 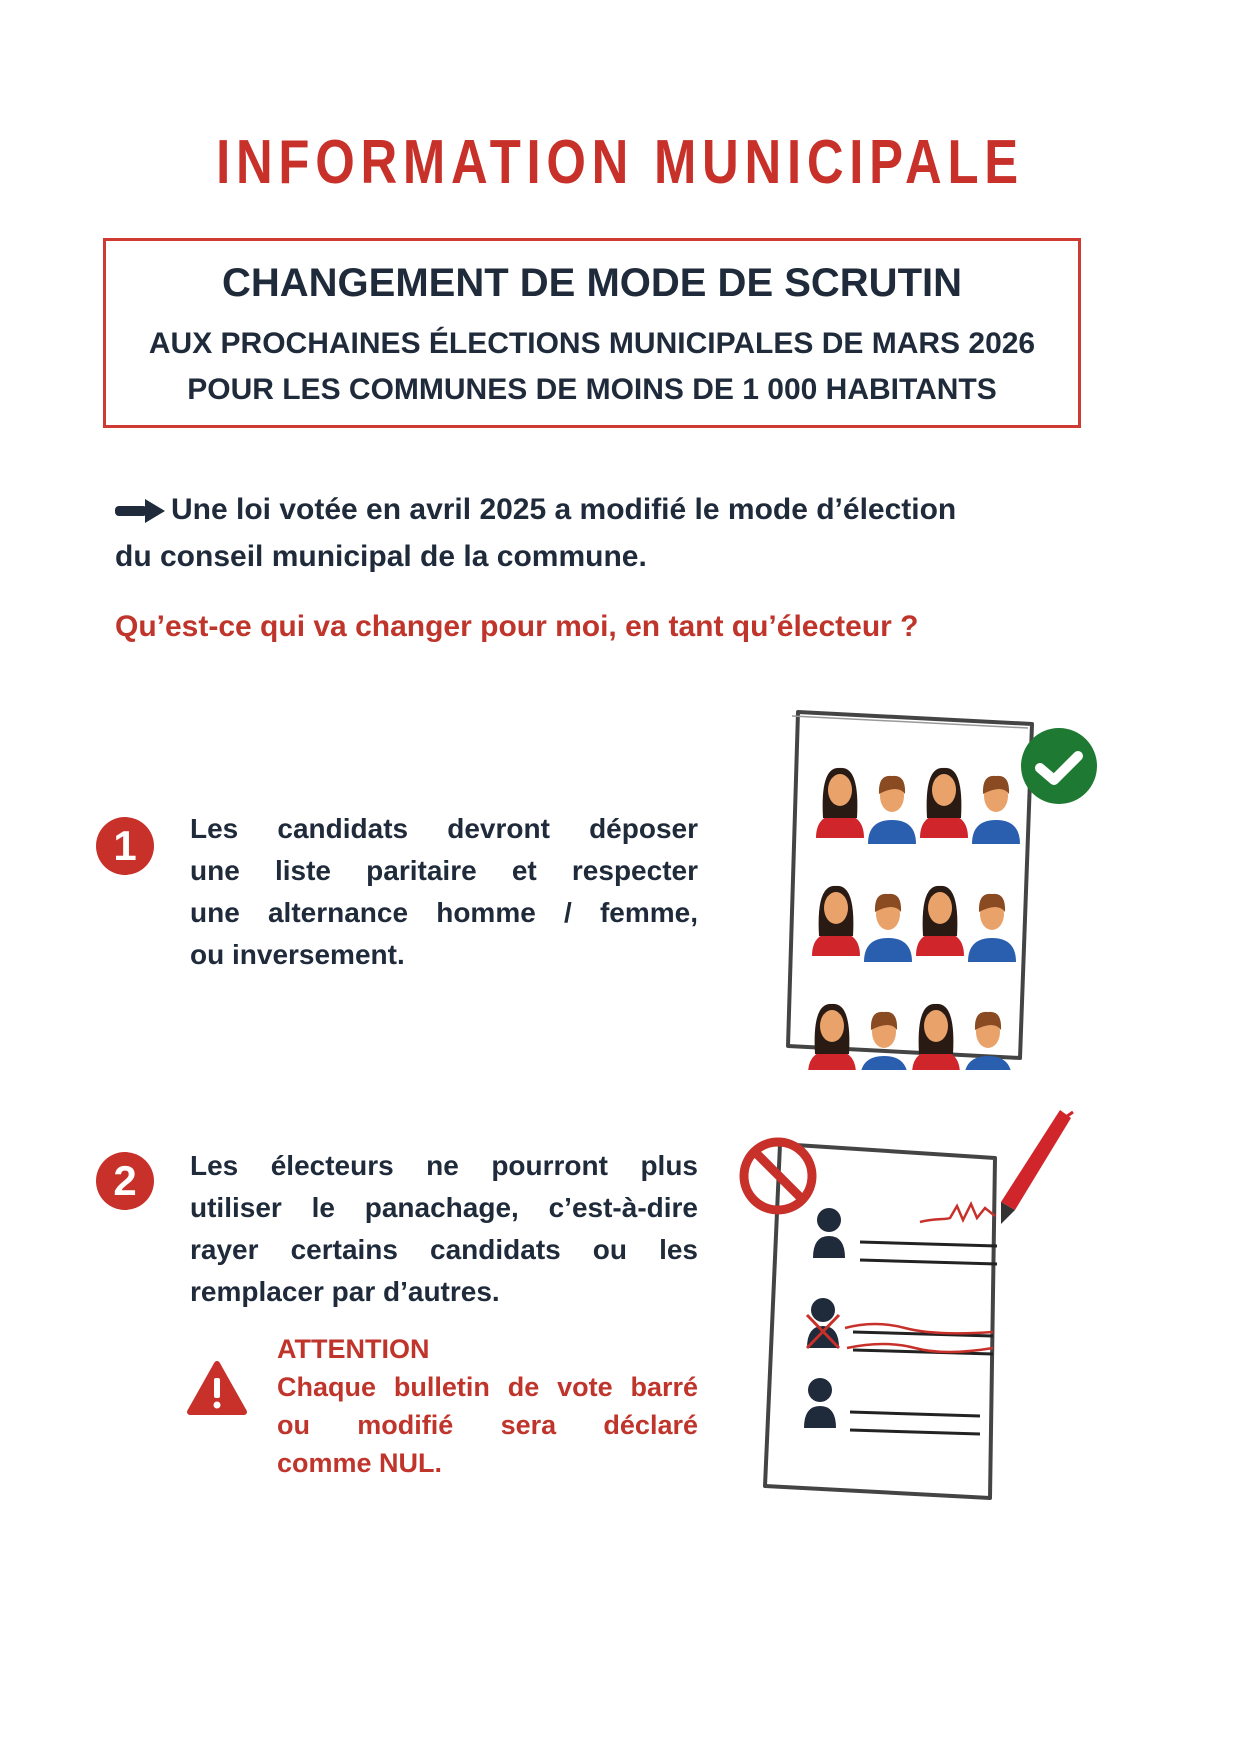 What do you see at coordinates (444, 828) in the screenshot?
I see `step-1-line: Les candidats devront déposer` at bounding box center [444, 828].